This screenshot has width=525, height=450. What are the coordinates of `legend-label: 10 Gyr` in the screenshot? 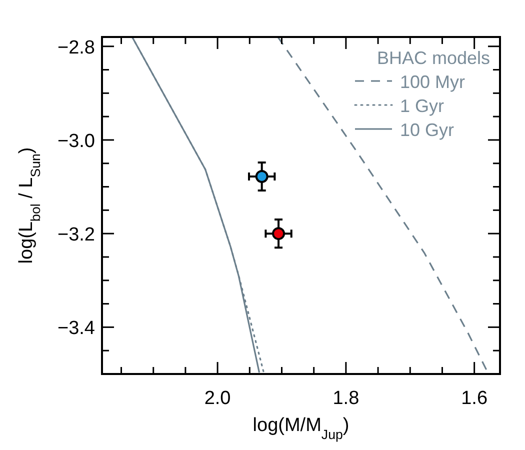 It's located at (427, 130).